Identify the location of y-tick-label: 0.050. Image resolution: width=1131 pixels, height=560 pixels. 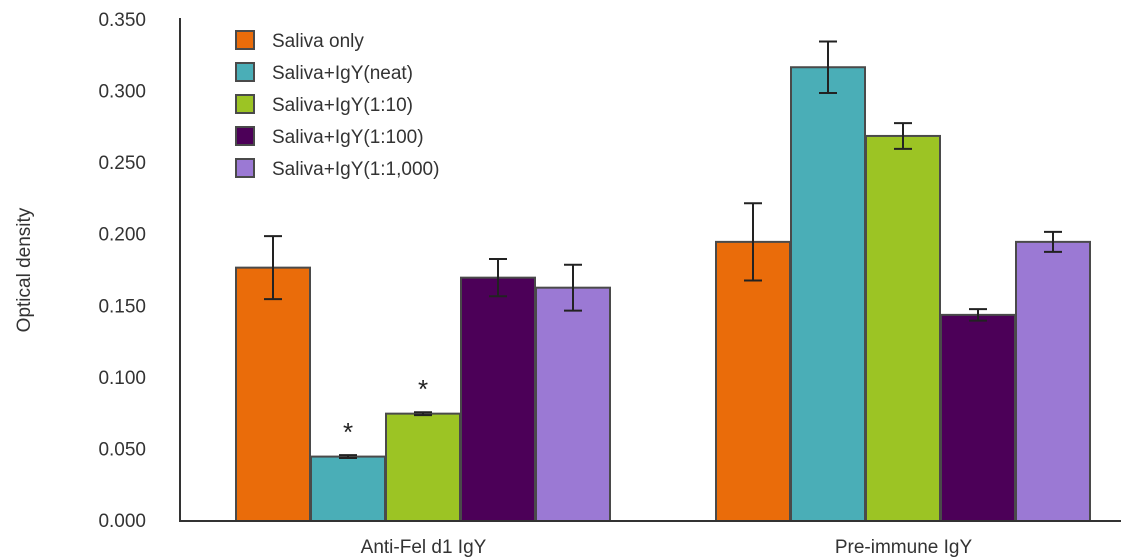
(122, 449).